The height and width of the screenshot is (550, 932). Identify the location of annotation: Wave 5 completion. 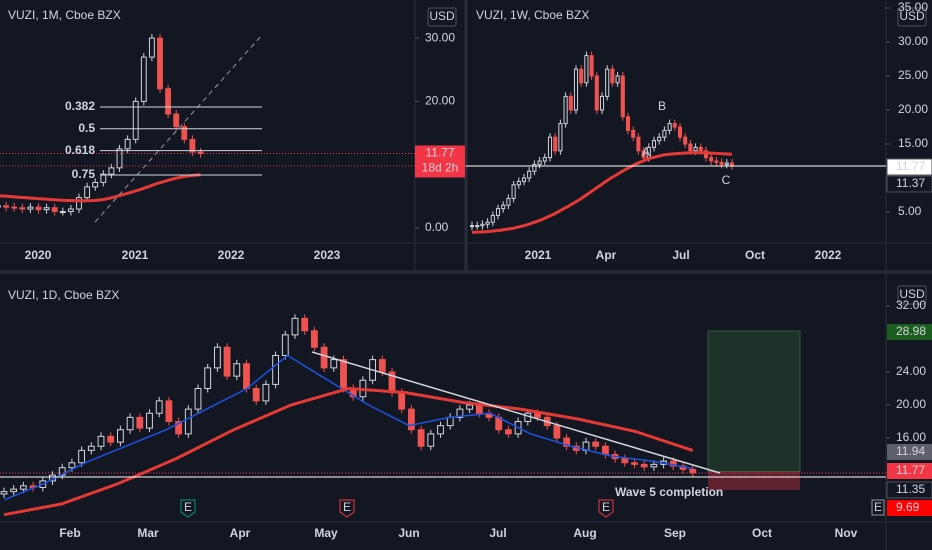
(669, 492).